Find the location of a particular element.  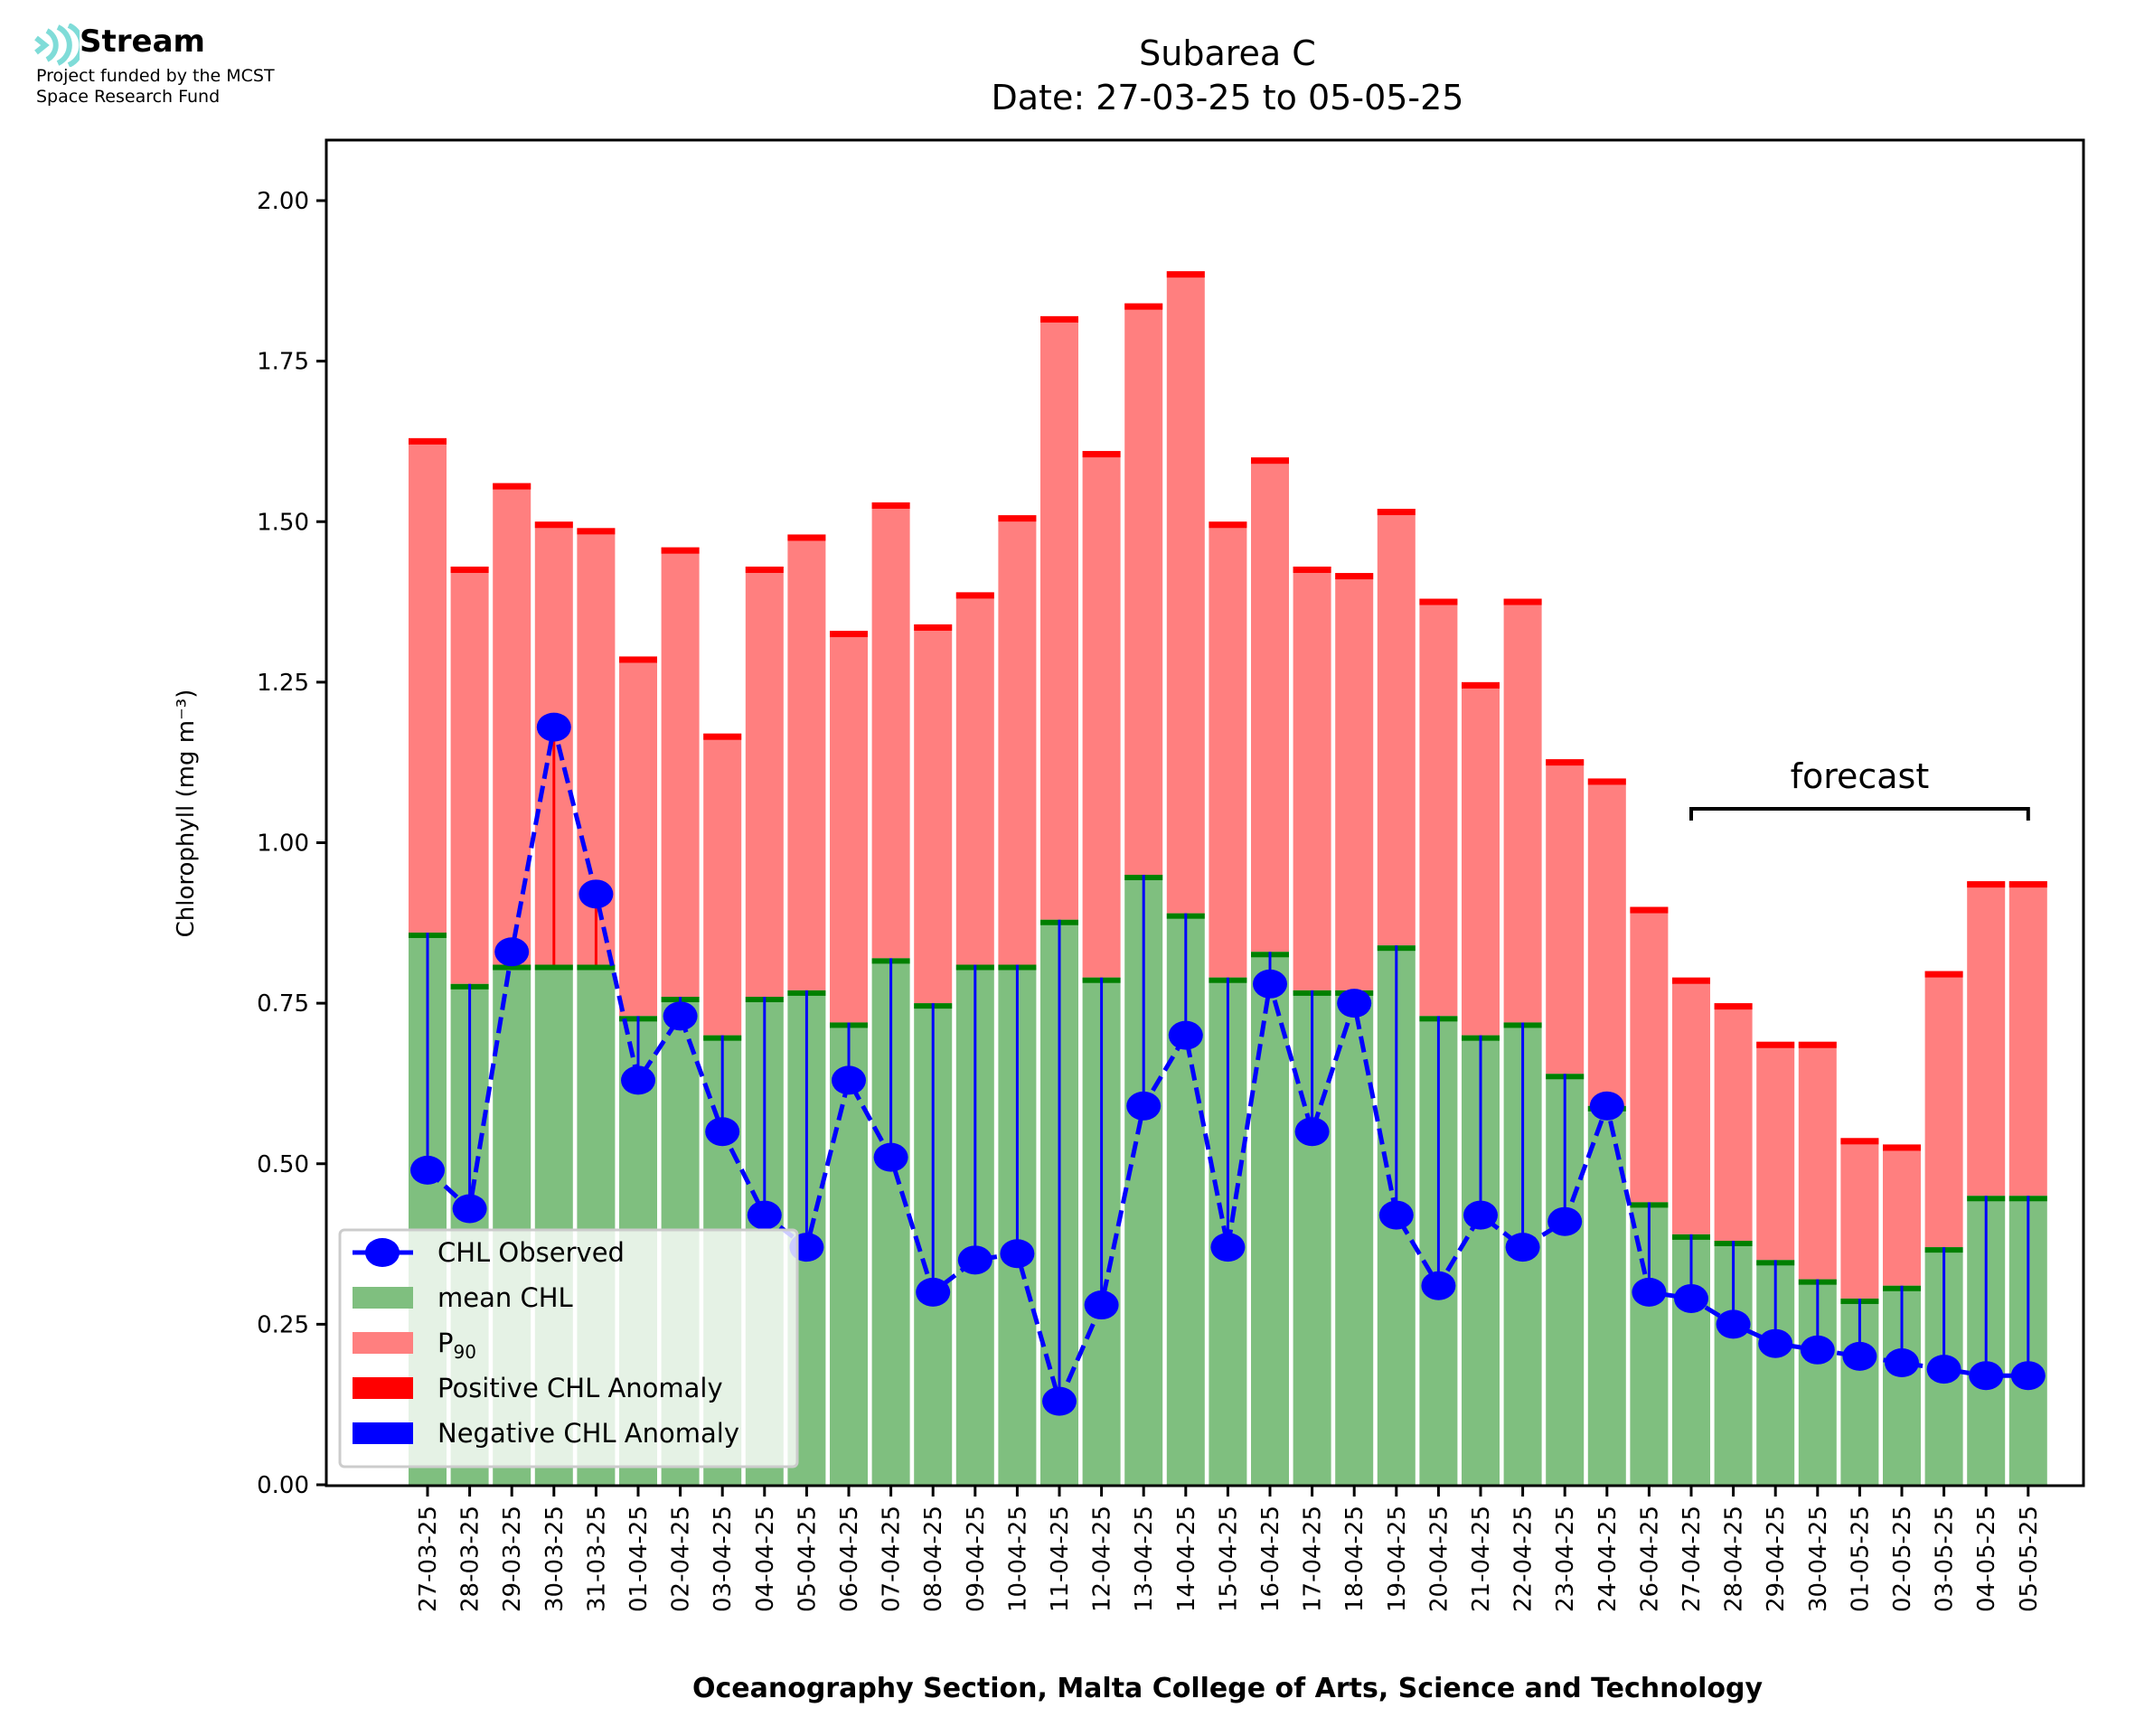

x-tick-label: 29-04-25 is located at coordinates (1776, 1559).